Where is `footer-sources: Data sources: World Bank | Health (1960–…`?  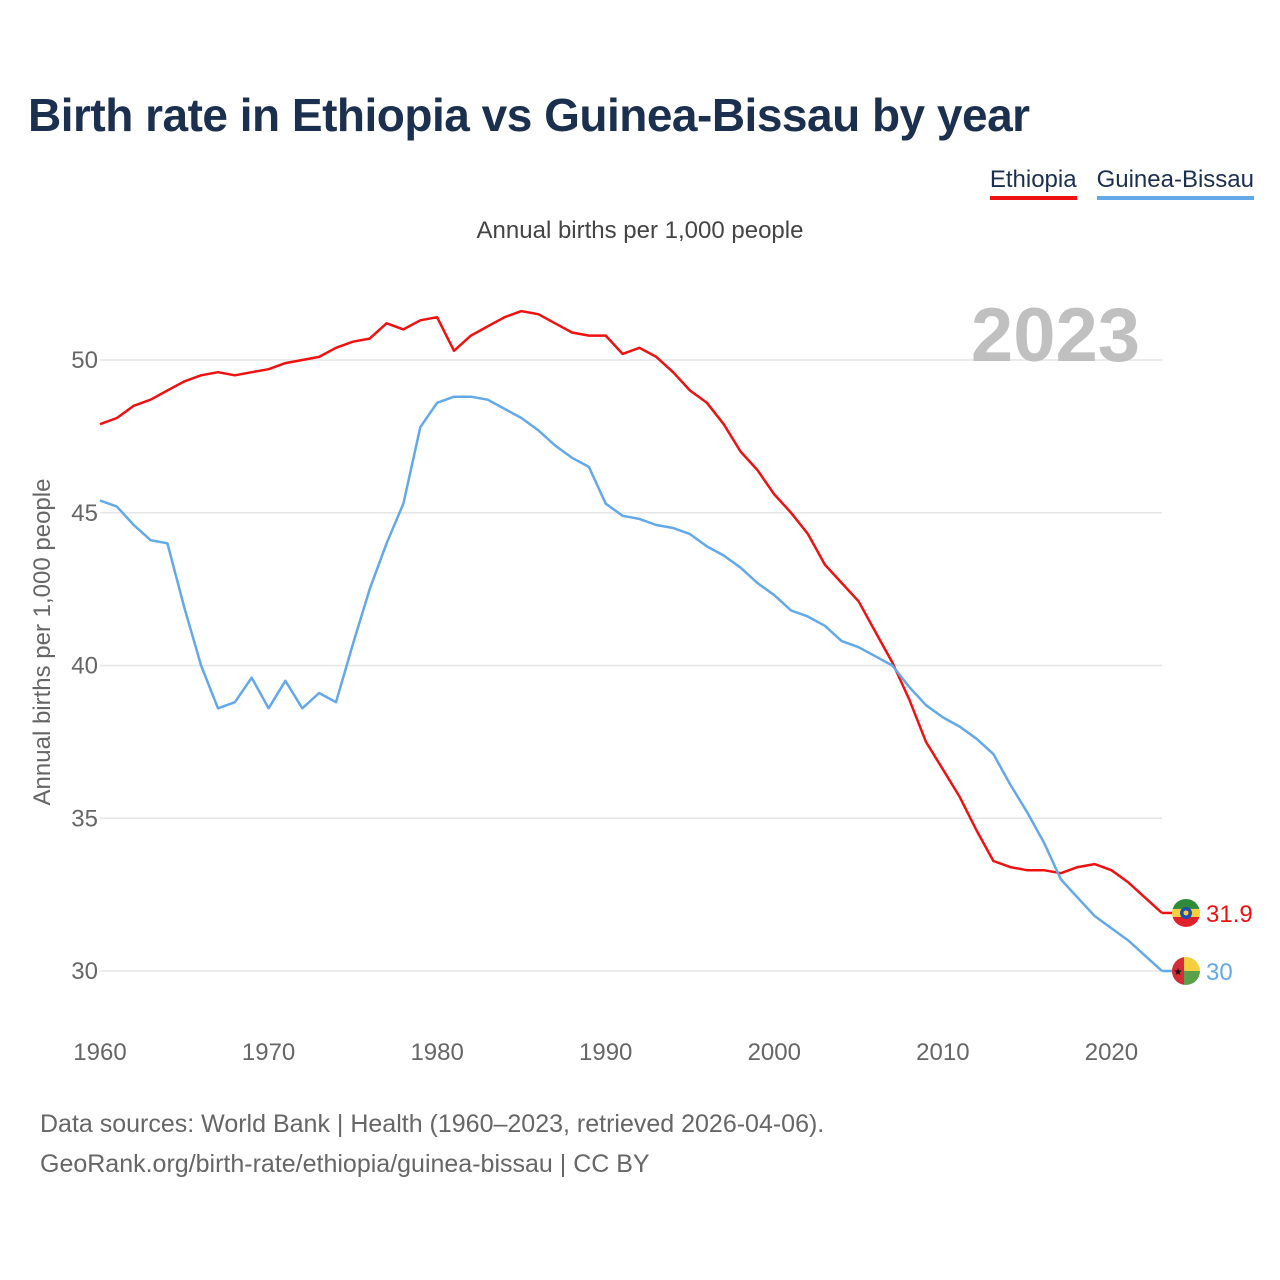
footer-sources: Data sources: World Bank | Health (1960–… is located at coordinates (432, 1124).